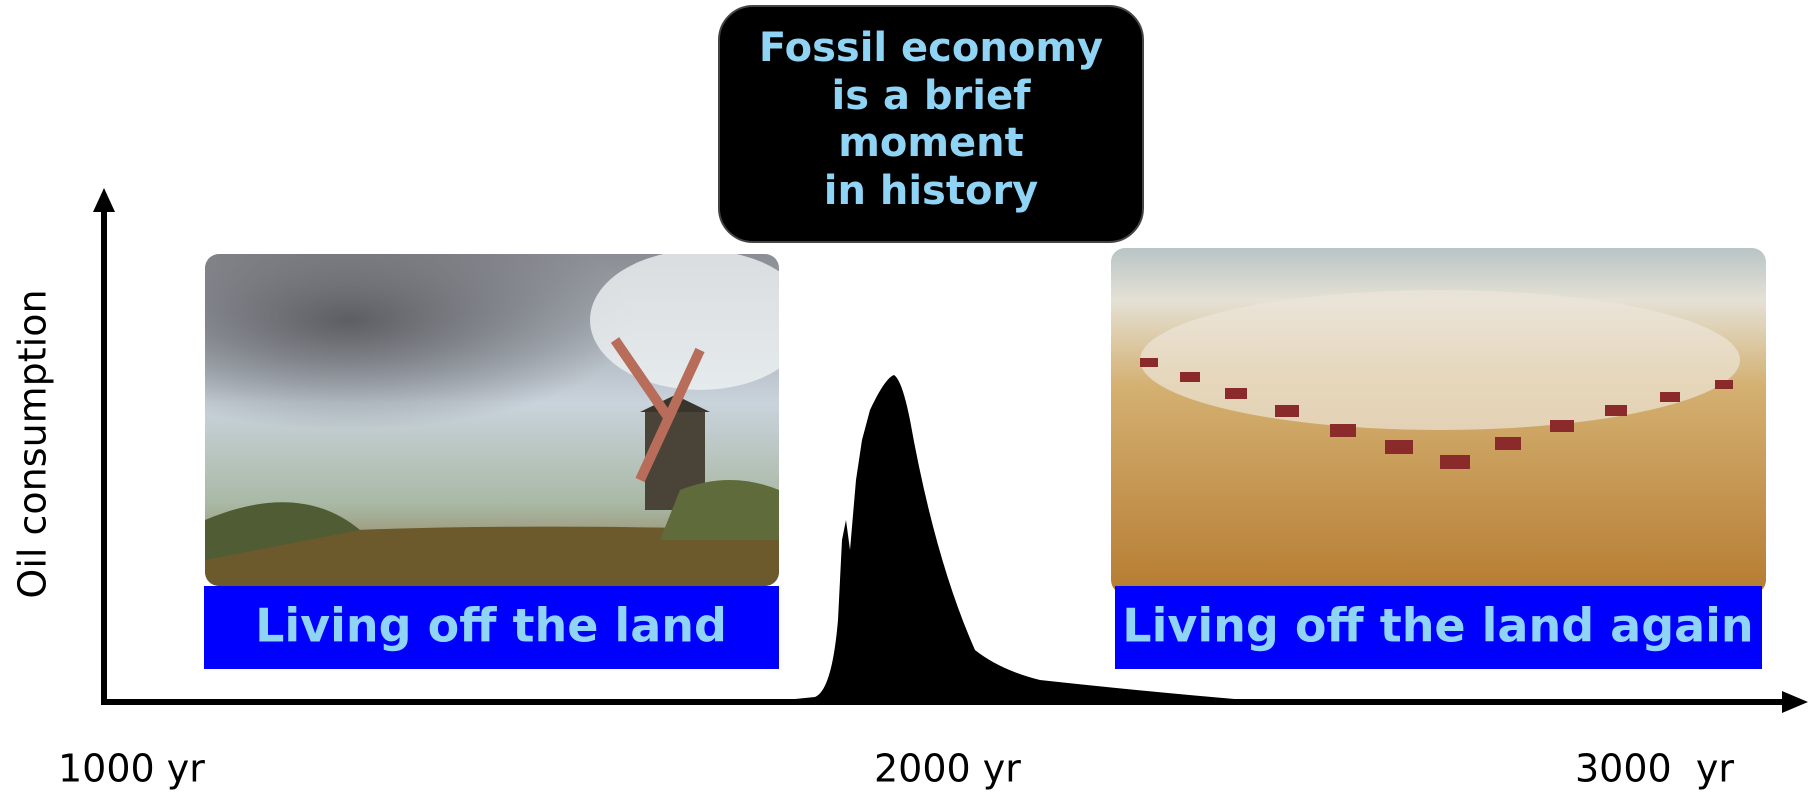 The width and height of the screenshot is (1810, 798). I want to click on panel-caption: Living off the land again, so click(1437, 626).